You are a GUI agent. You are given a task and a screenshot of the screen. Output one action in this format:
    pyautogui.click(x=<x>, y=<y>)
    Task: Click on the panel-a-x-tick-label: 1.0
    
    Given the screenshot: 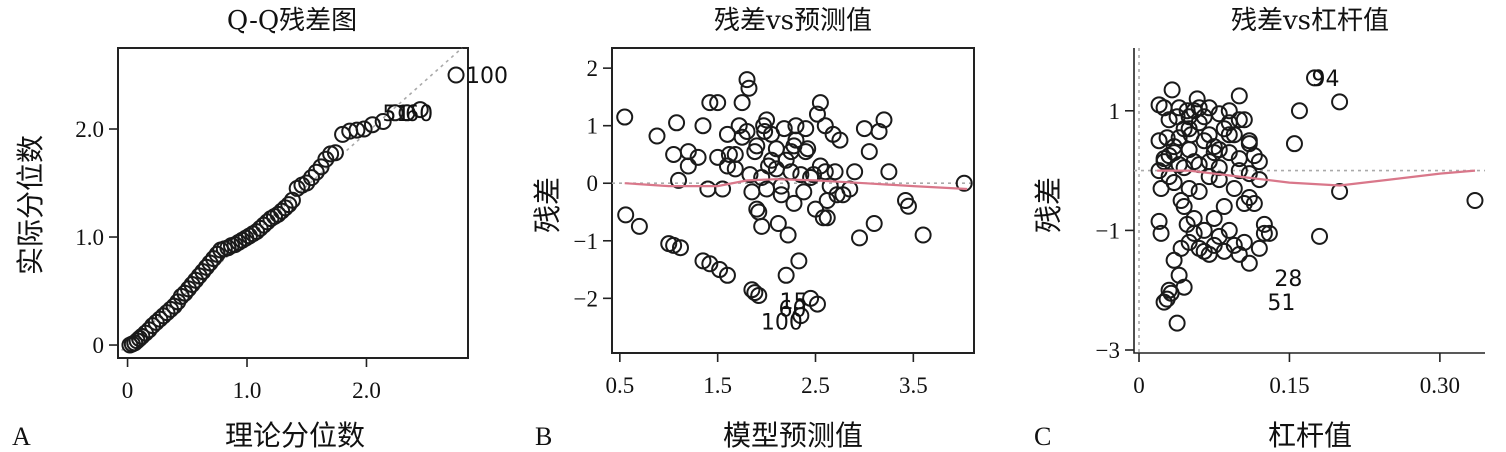 What is the action you would take?
    pyautogui.click(x=247, y=390)
    